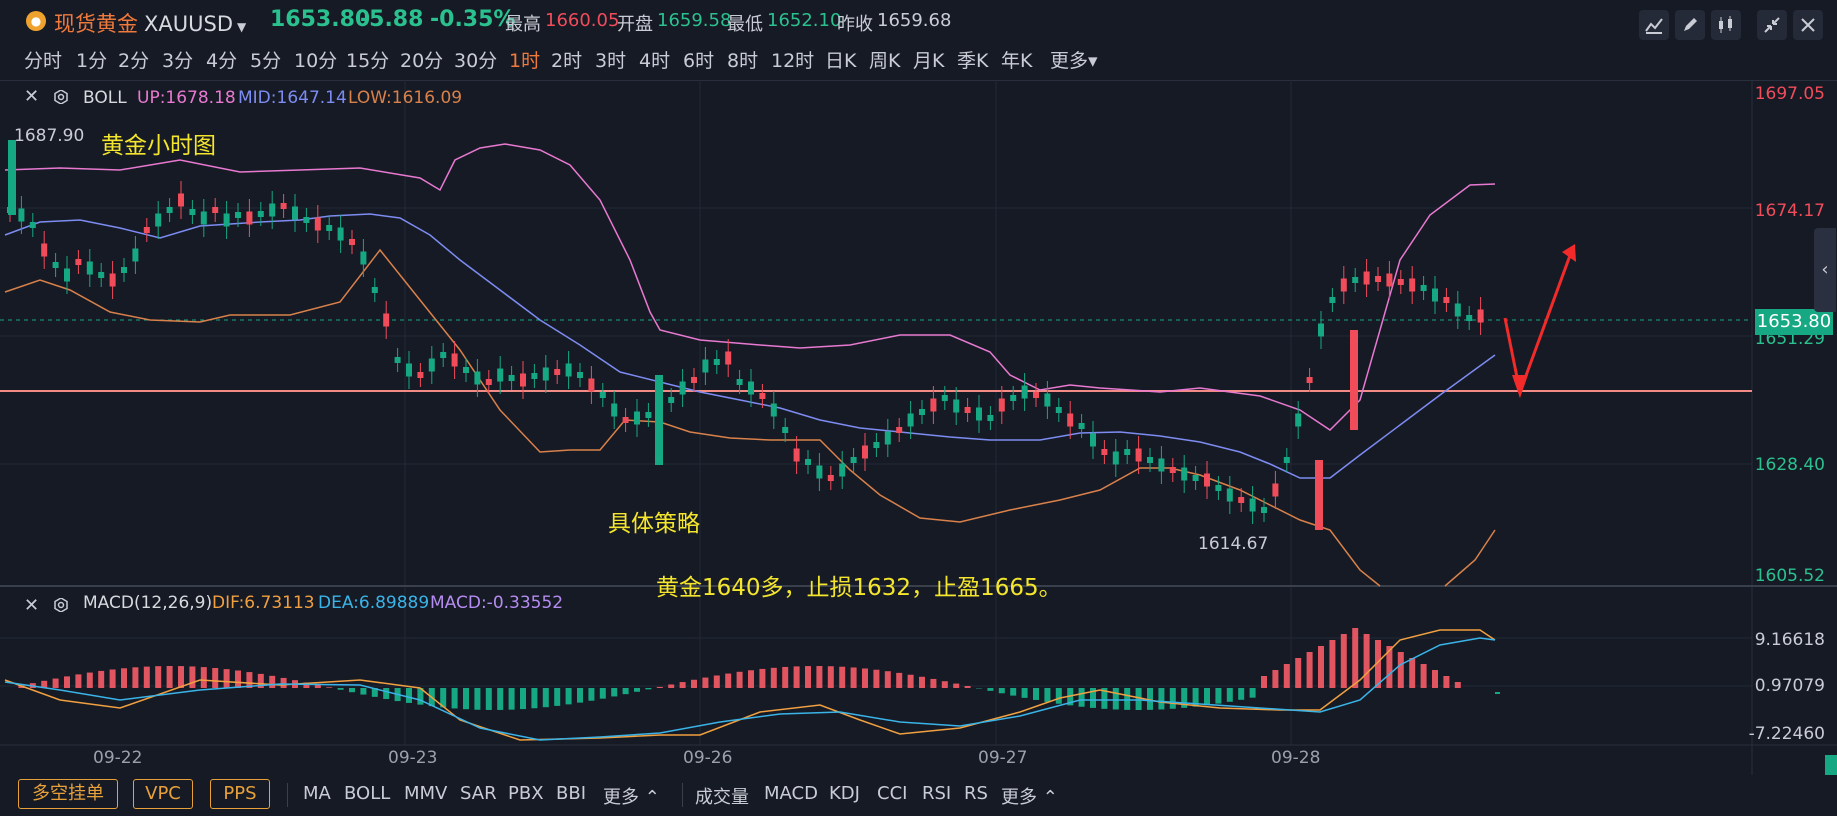 The image size is (1837, 816). What do you see at coordinates (61, 605) in the screenshot?
I see `macd-settings-icon` at bounding box center [61, 605].